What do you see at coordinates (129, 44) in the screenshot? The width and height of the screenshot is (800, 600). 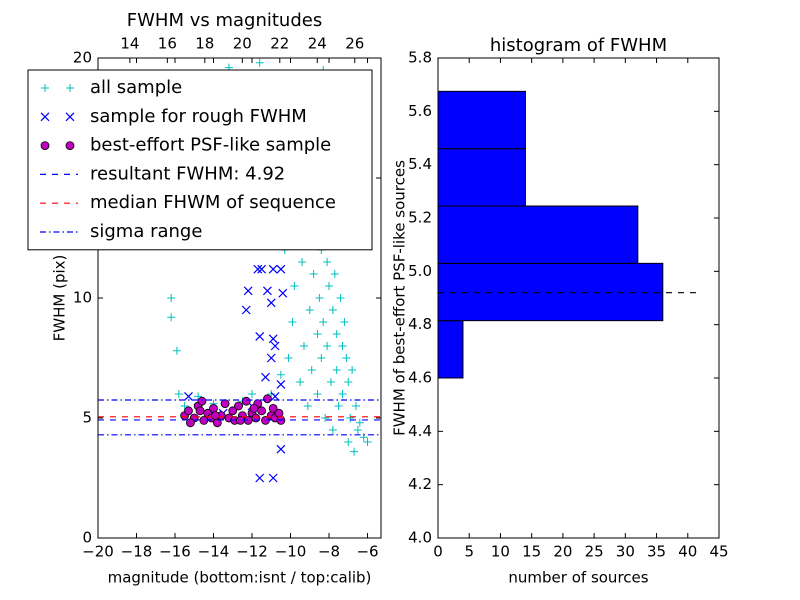 I see `x2-tick-label: 14` at bounding box center [129, 44].